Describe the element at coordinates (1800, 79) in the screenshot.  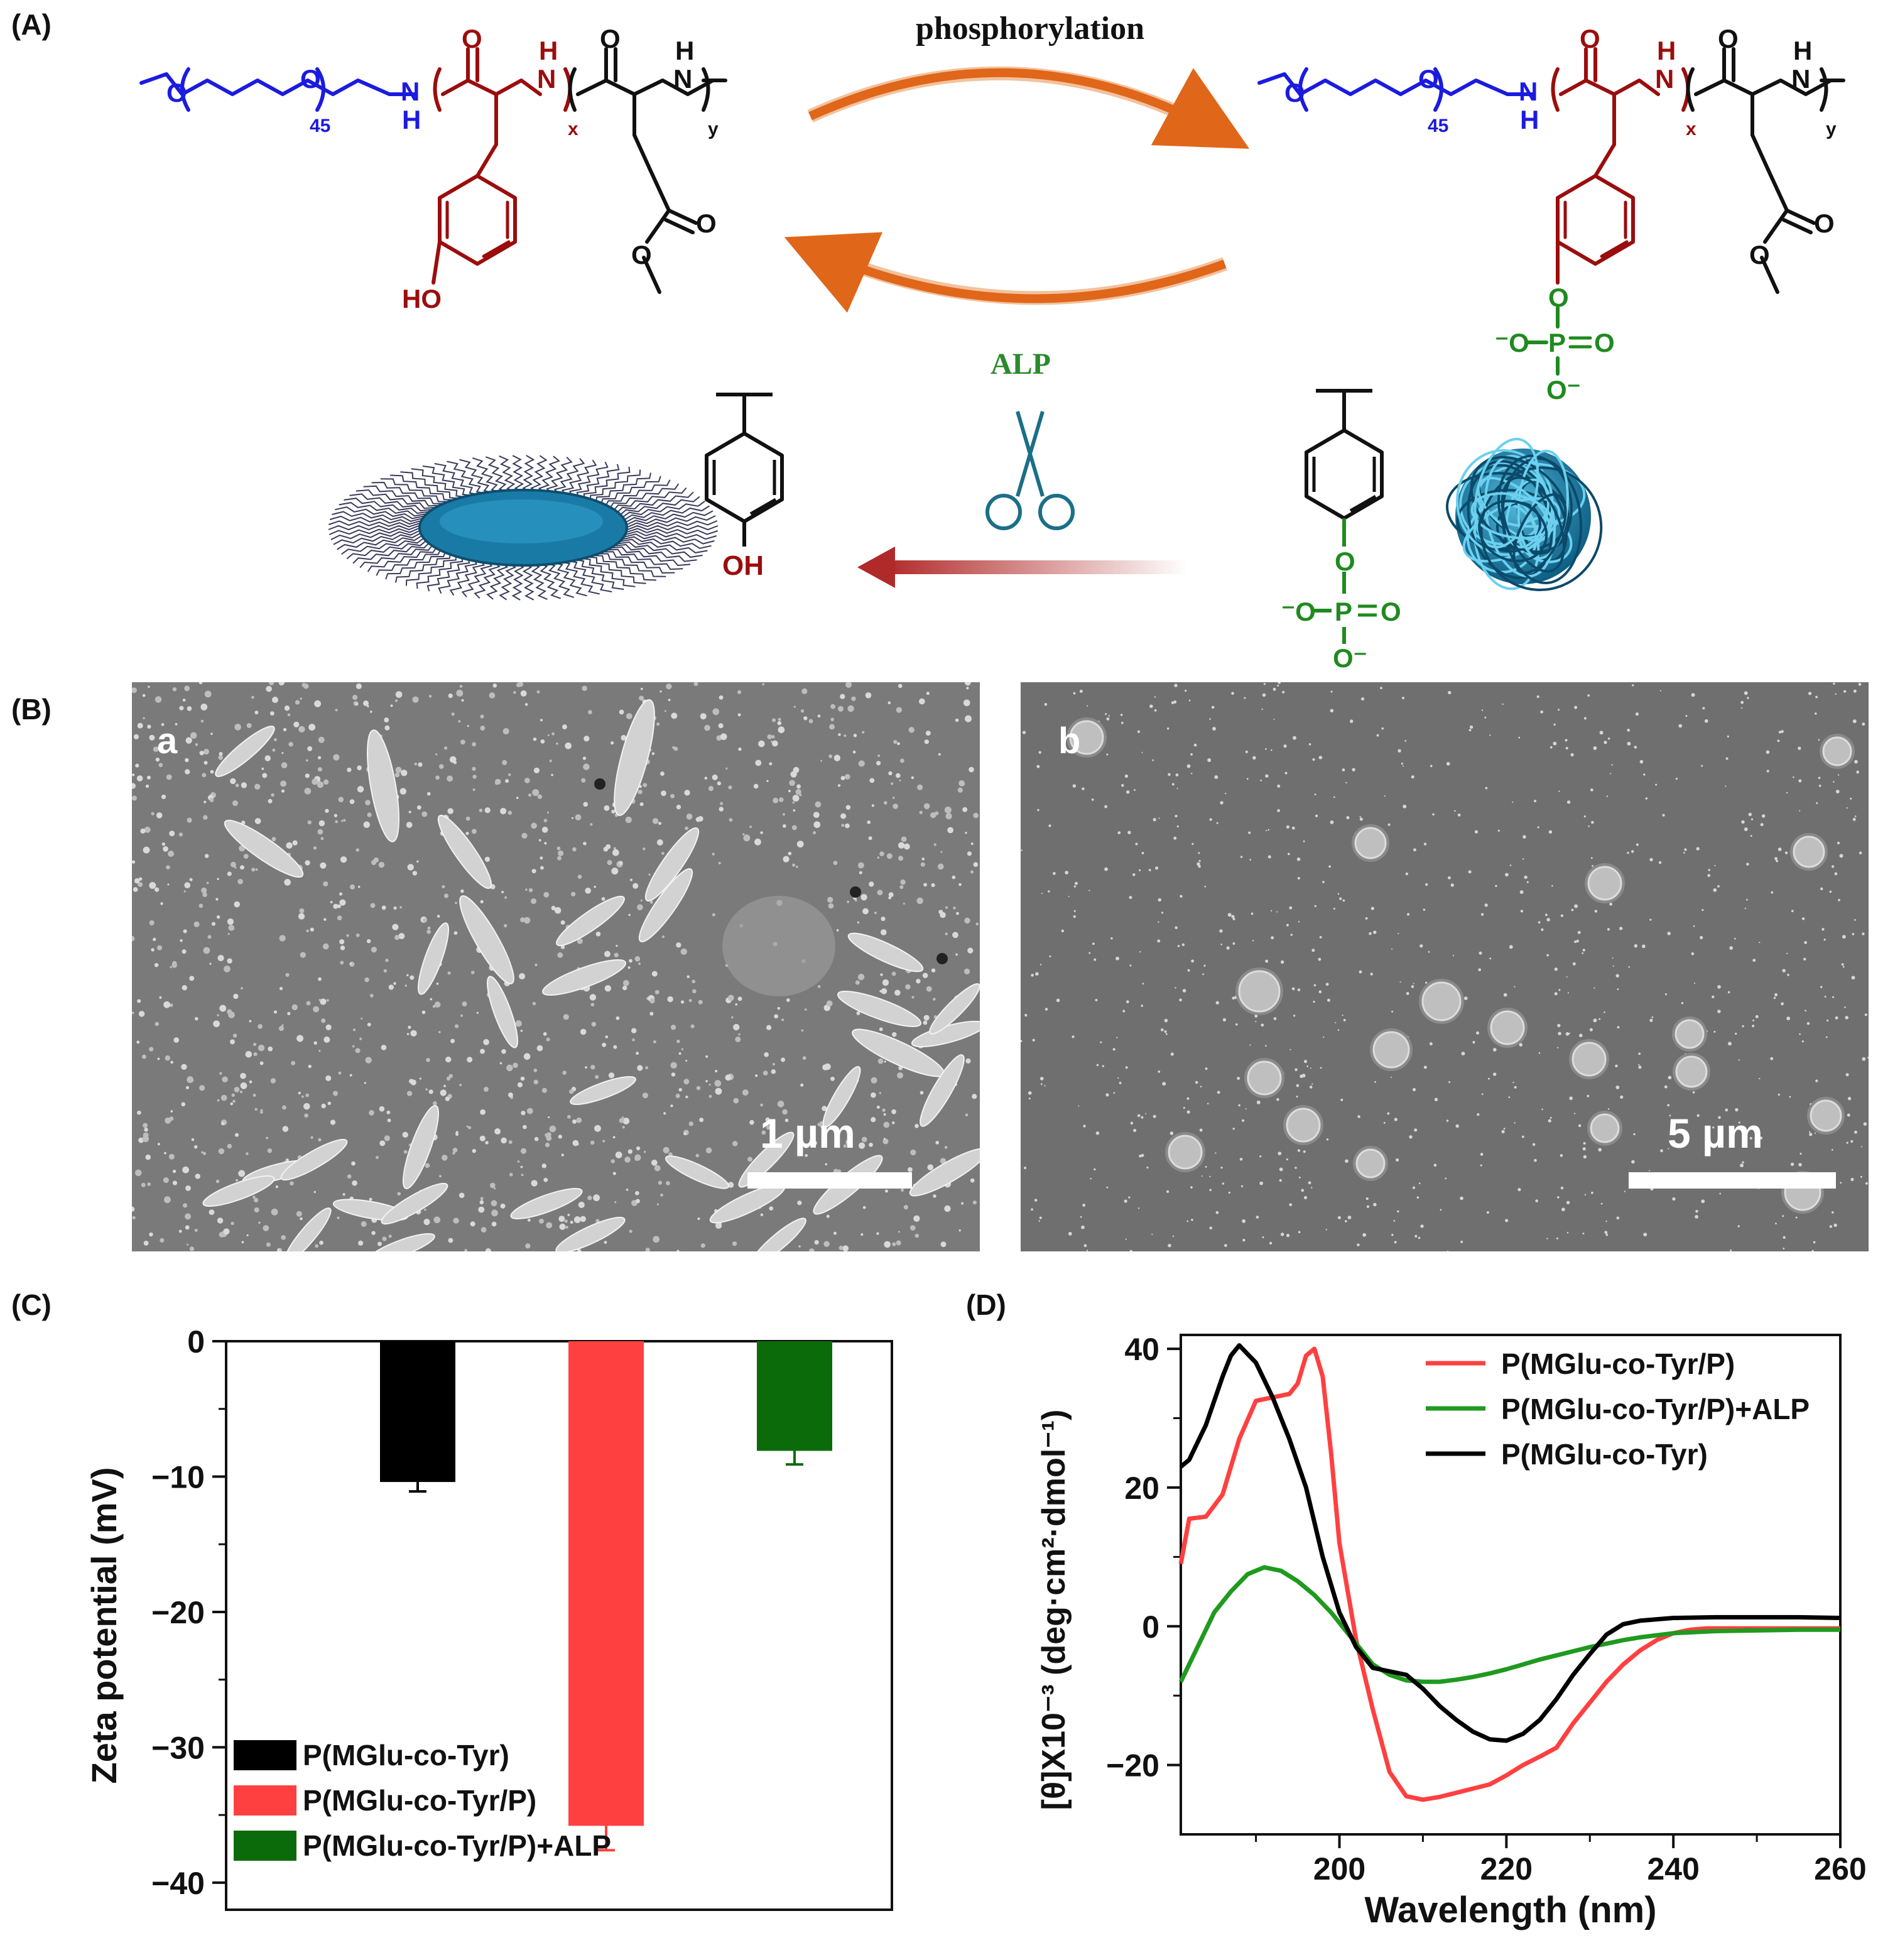
I see `svg-text: N` at that location.